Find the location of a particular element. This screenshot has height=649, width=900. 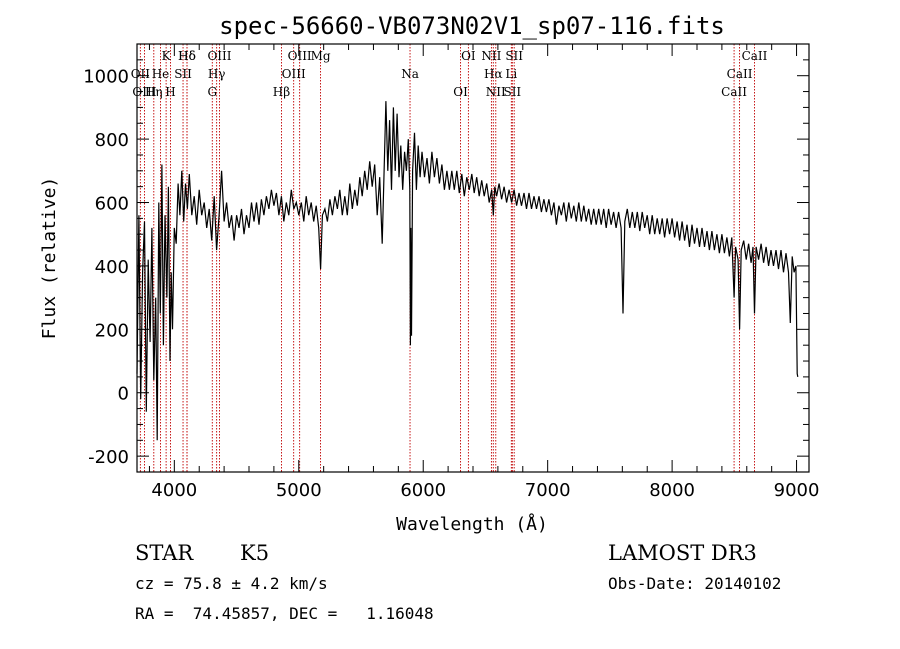

emission-line-label: Na is located at coordinates (410, 74).